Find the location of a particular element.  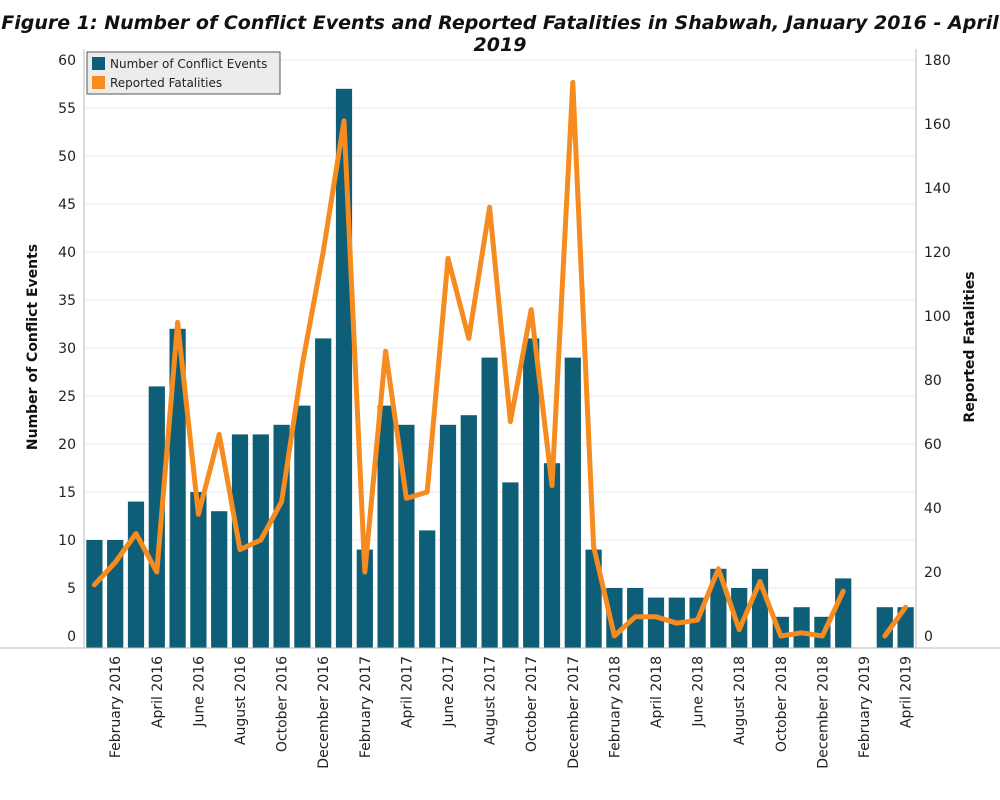

fatalities-line-segment is located at coordinates (895, 621).